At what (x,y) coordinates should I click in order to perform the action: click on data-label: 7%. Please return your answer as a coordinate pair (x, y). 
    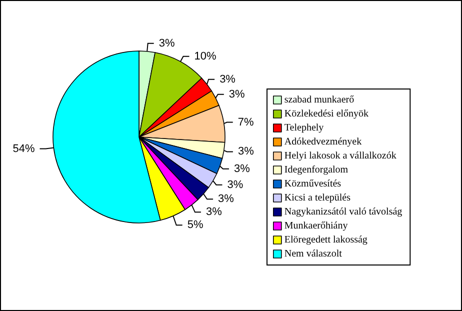
    Looking at the image, I should click on (246, 122).